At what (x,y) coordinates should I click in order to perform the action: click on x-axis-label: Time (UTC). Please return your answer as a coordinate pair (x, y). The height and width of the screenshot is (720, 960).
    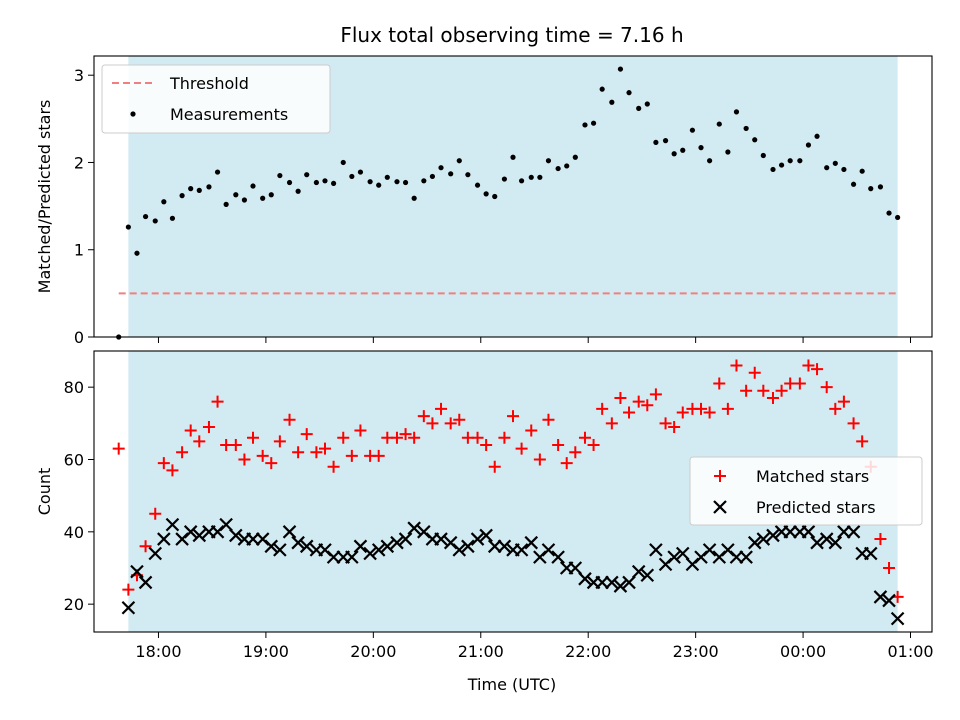
    Looking at the image, I should click on (511, 684).